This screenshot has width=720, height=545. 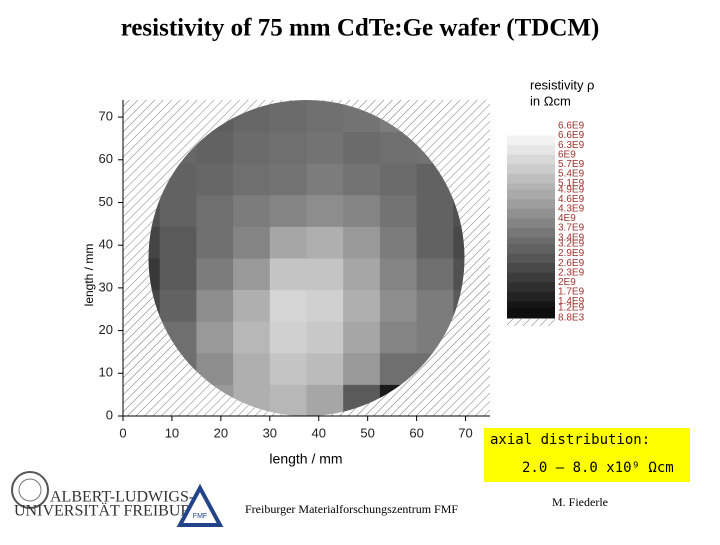 I want to click on colorbar-tick-label: 5.1E9, so click(x=571, y=183).